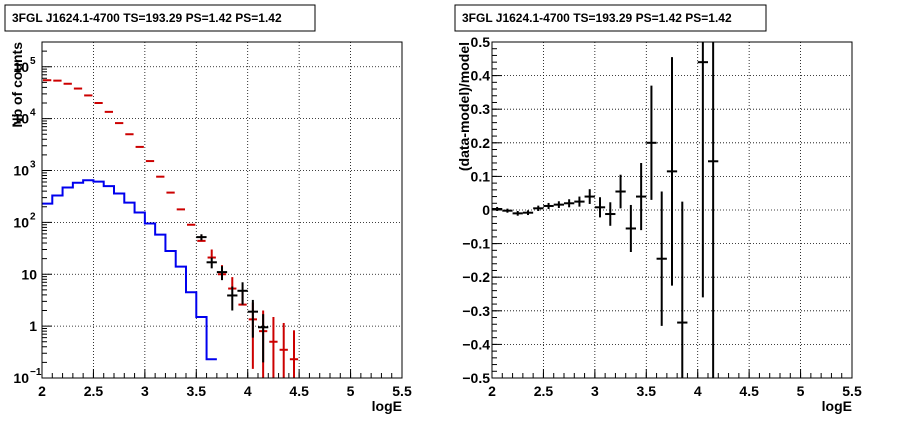 The image size is (898, 421). What do you see at coordinates (248, 391) in the screenshot?
I see `counts-x-tick-label: 4` at bounding box center [248, 391].